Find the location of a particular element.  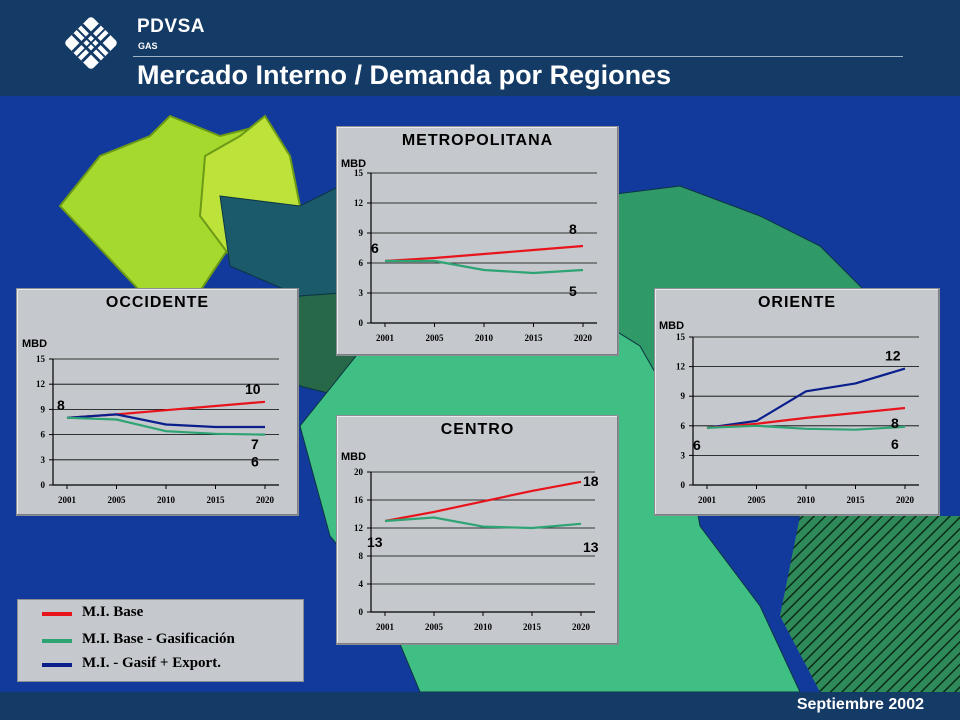

chart-centro: 0 4 8 12 16 20 2001 2005 2010 2015 2020 MBD 13 18 13 is located at coordinates (470, 541).